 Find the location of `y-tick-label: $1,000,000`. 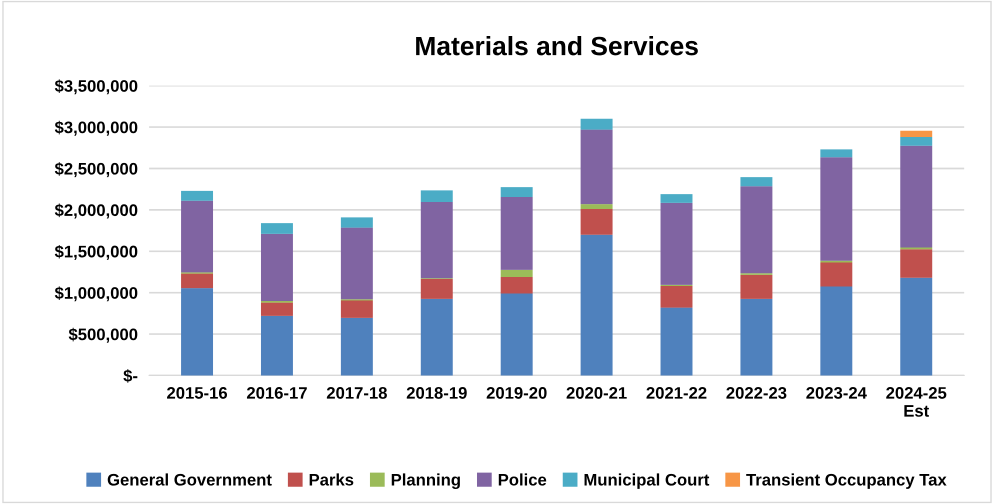

y-tick-label: $1,000,000 is located at coordinates (96, 294).